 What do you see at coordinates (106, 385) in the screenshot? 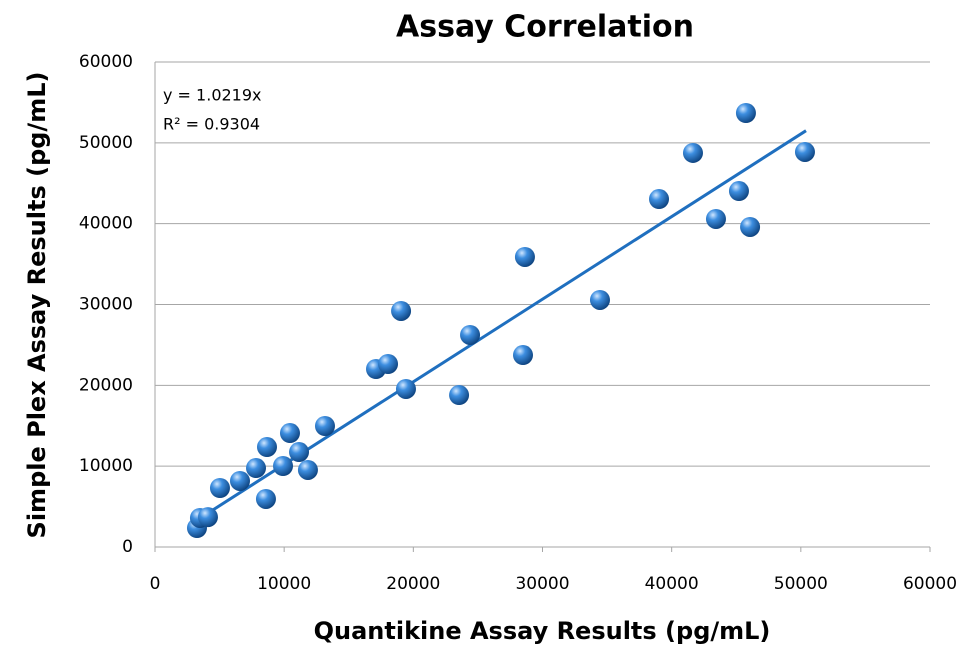
I see `y-tick-label: 20000` at bounding box center [106, 385].